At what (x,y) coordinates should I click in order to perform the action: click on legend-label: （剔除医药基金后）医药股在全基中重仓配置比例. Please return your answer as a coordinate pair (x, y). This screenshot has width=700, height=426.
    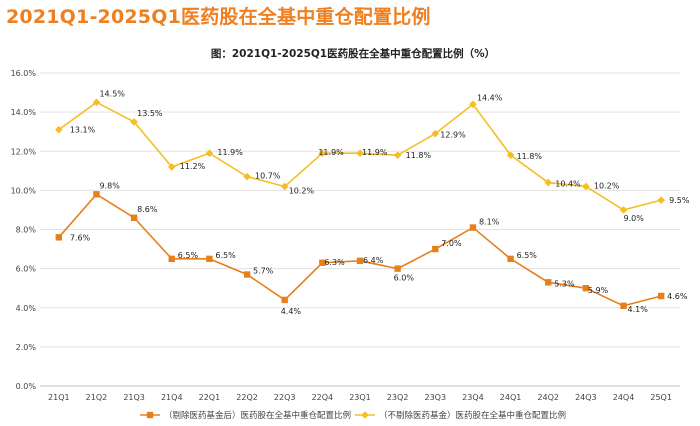
    Looking at the image, I should click on (257, 415).